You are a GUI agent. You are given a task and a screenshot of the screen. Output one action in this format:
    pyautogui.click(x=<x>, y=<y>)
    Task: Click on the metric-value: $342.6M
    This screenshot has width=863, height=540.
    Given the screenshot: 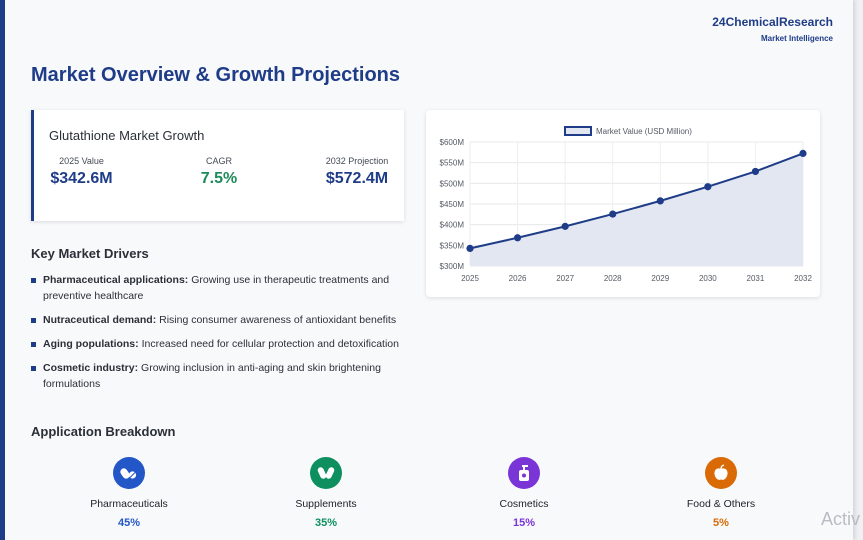 What is the action you would take?
    pyautogui.click(x=81, y=178)
    